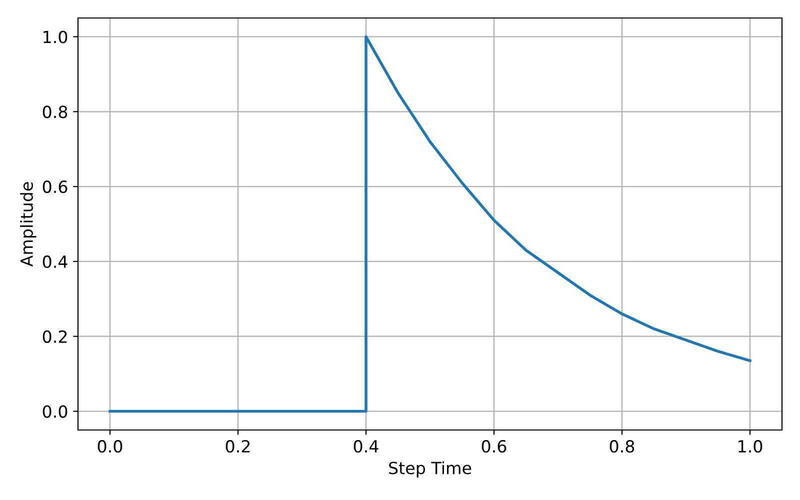 The image size is (800, 500). I want to click on x-tick-label: 0.8, so click(622, 446).